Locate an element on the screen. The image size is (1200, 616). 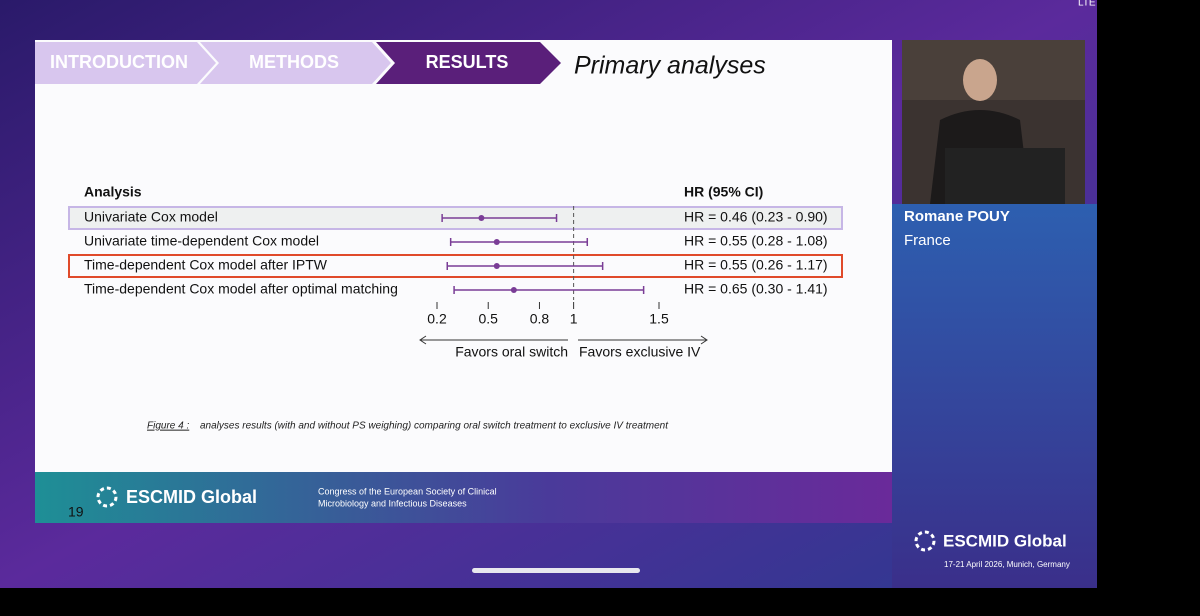
row-highlight is located at coordinates (455, 266).